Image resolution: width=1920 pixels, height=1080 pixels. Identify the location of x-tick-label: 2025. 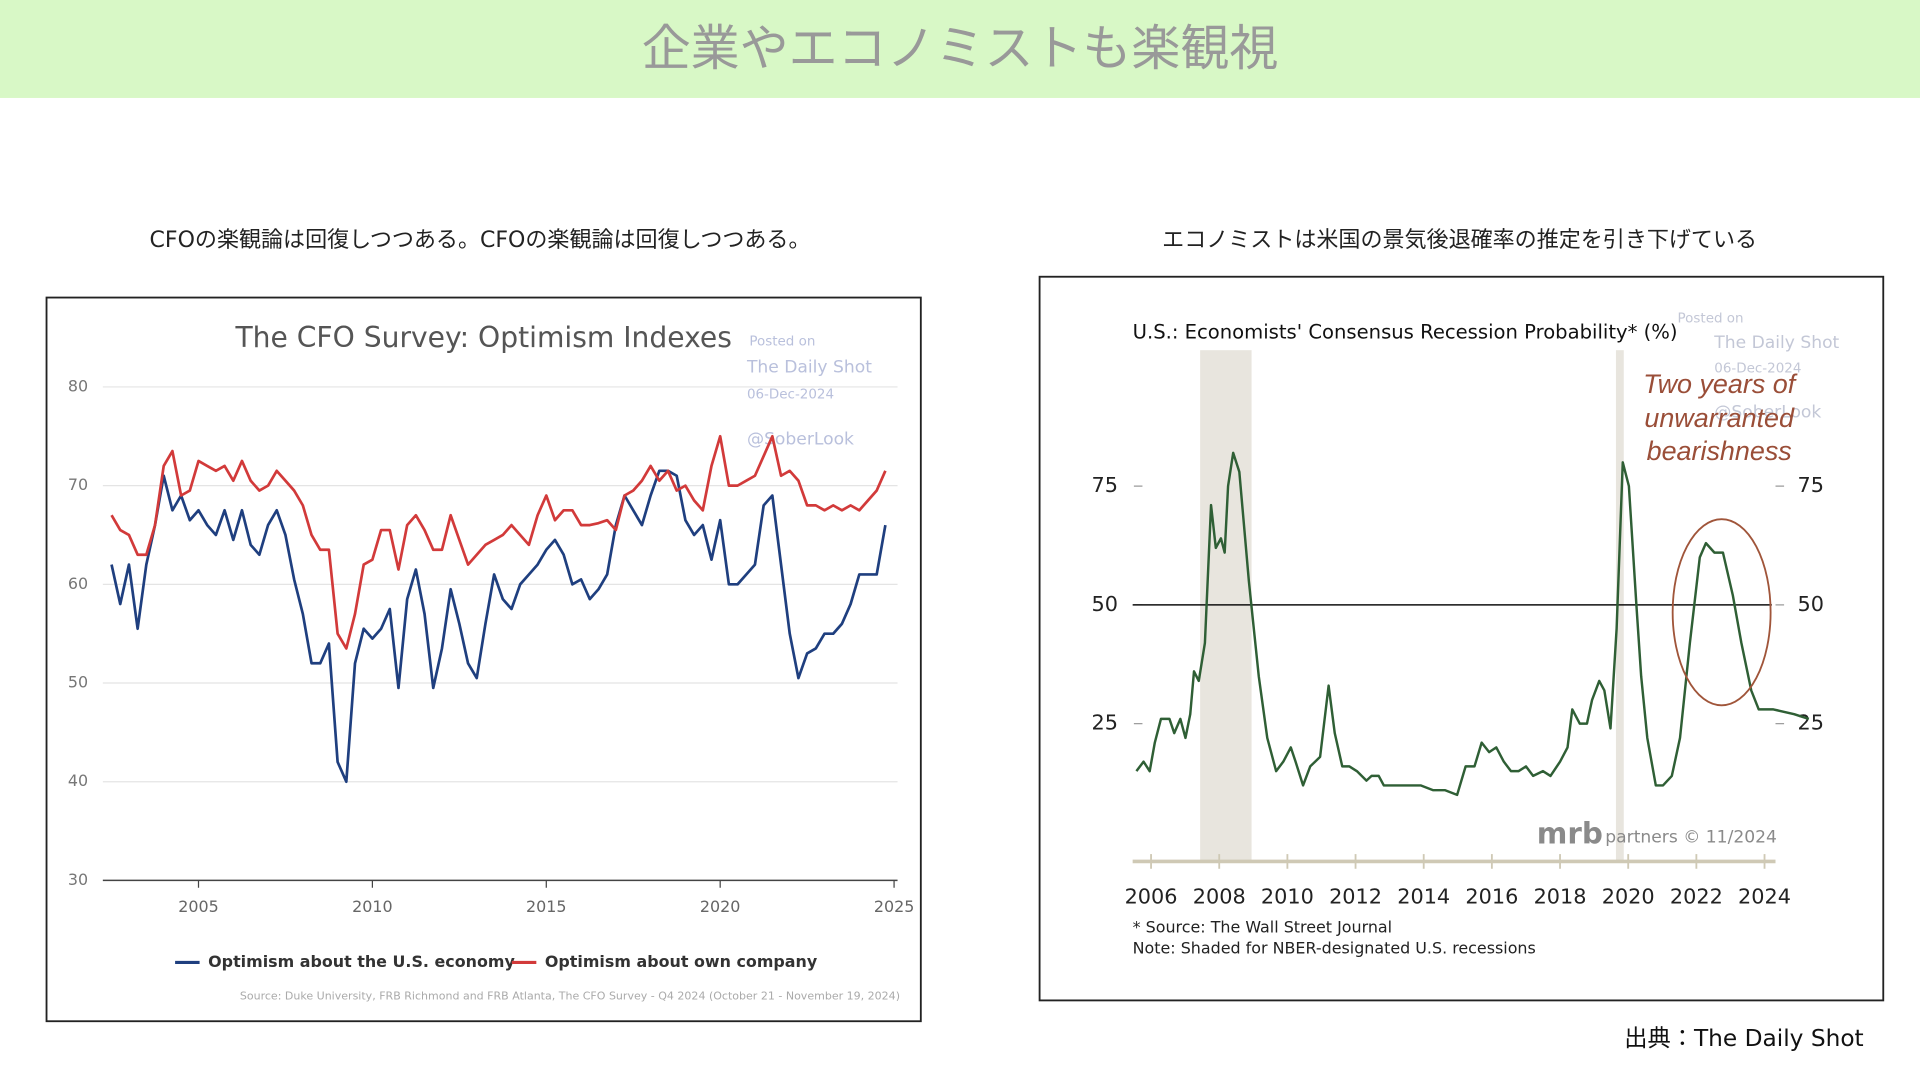
(894, 906).